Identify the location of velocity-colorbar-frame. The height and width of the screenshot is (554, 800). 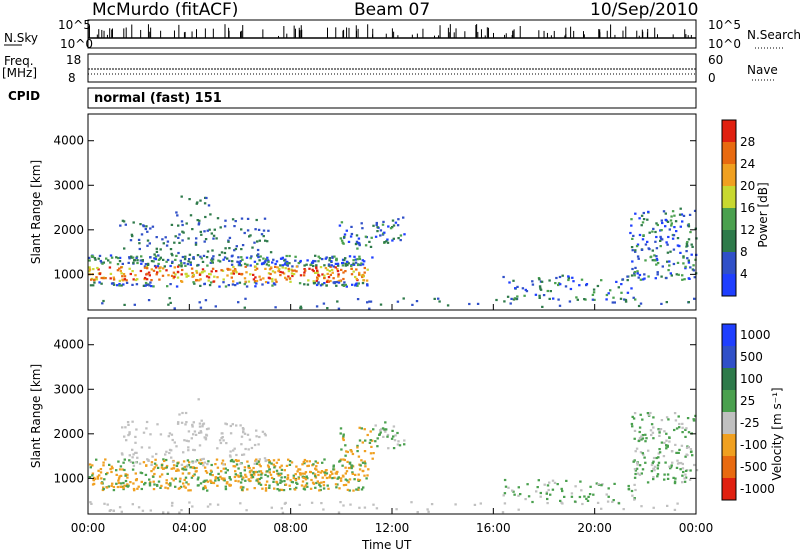
(729, 412).